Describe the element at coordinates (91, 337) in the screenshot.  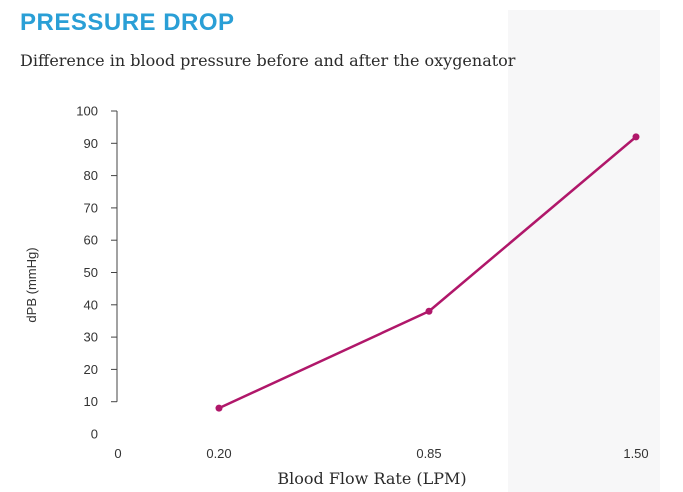
I see `y-tick-label: 30` at that location.